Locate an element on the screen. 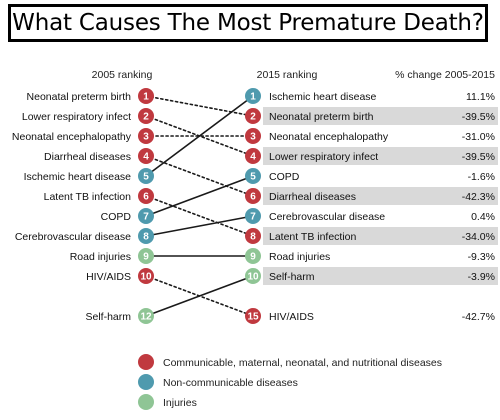 The height and width of the screenshot is (420, 500). percent-change: -9.3% is located at coordinates (481, 257).